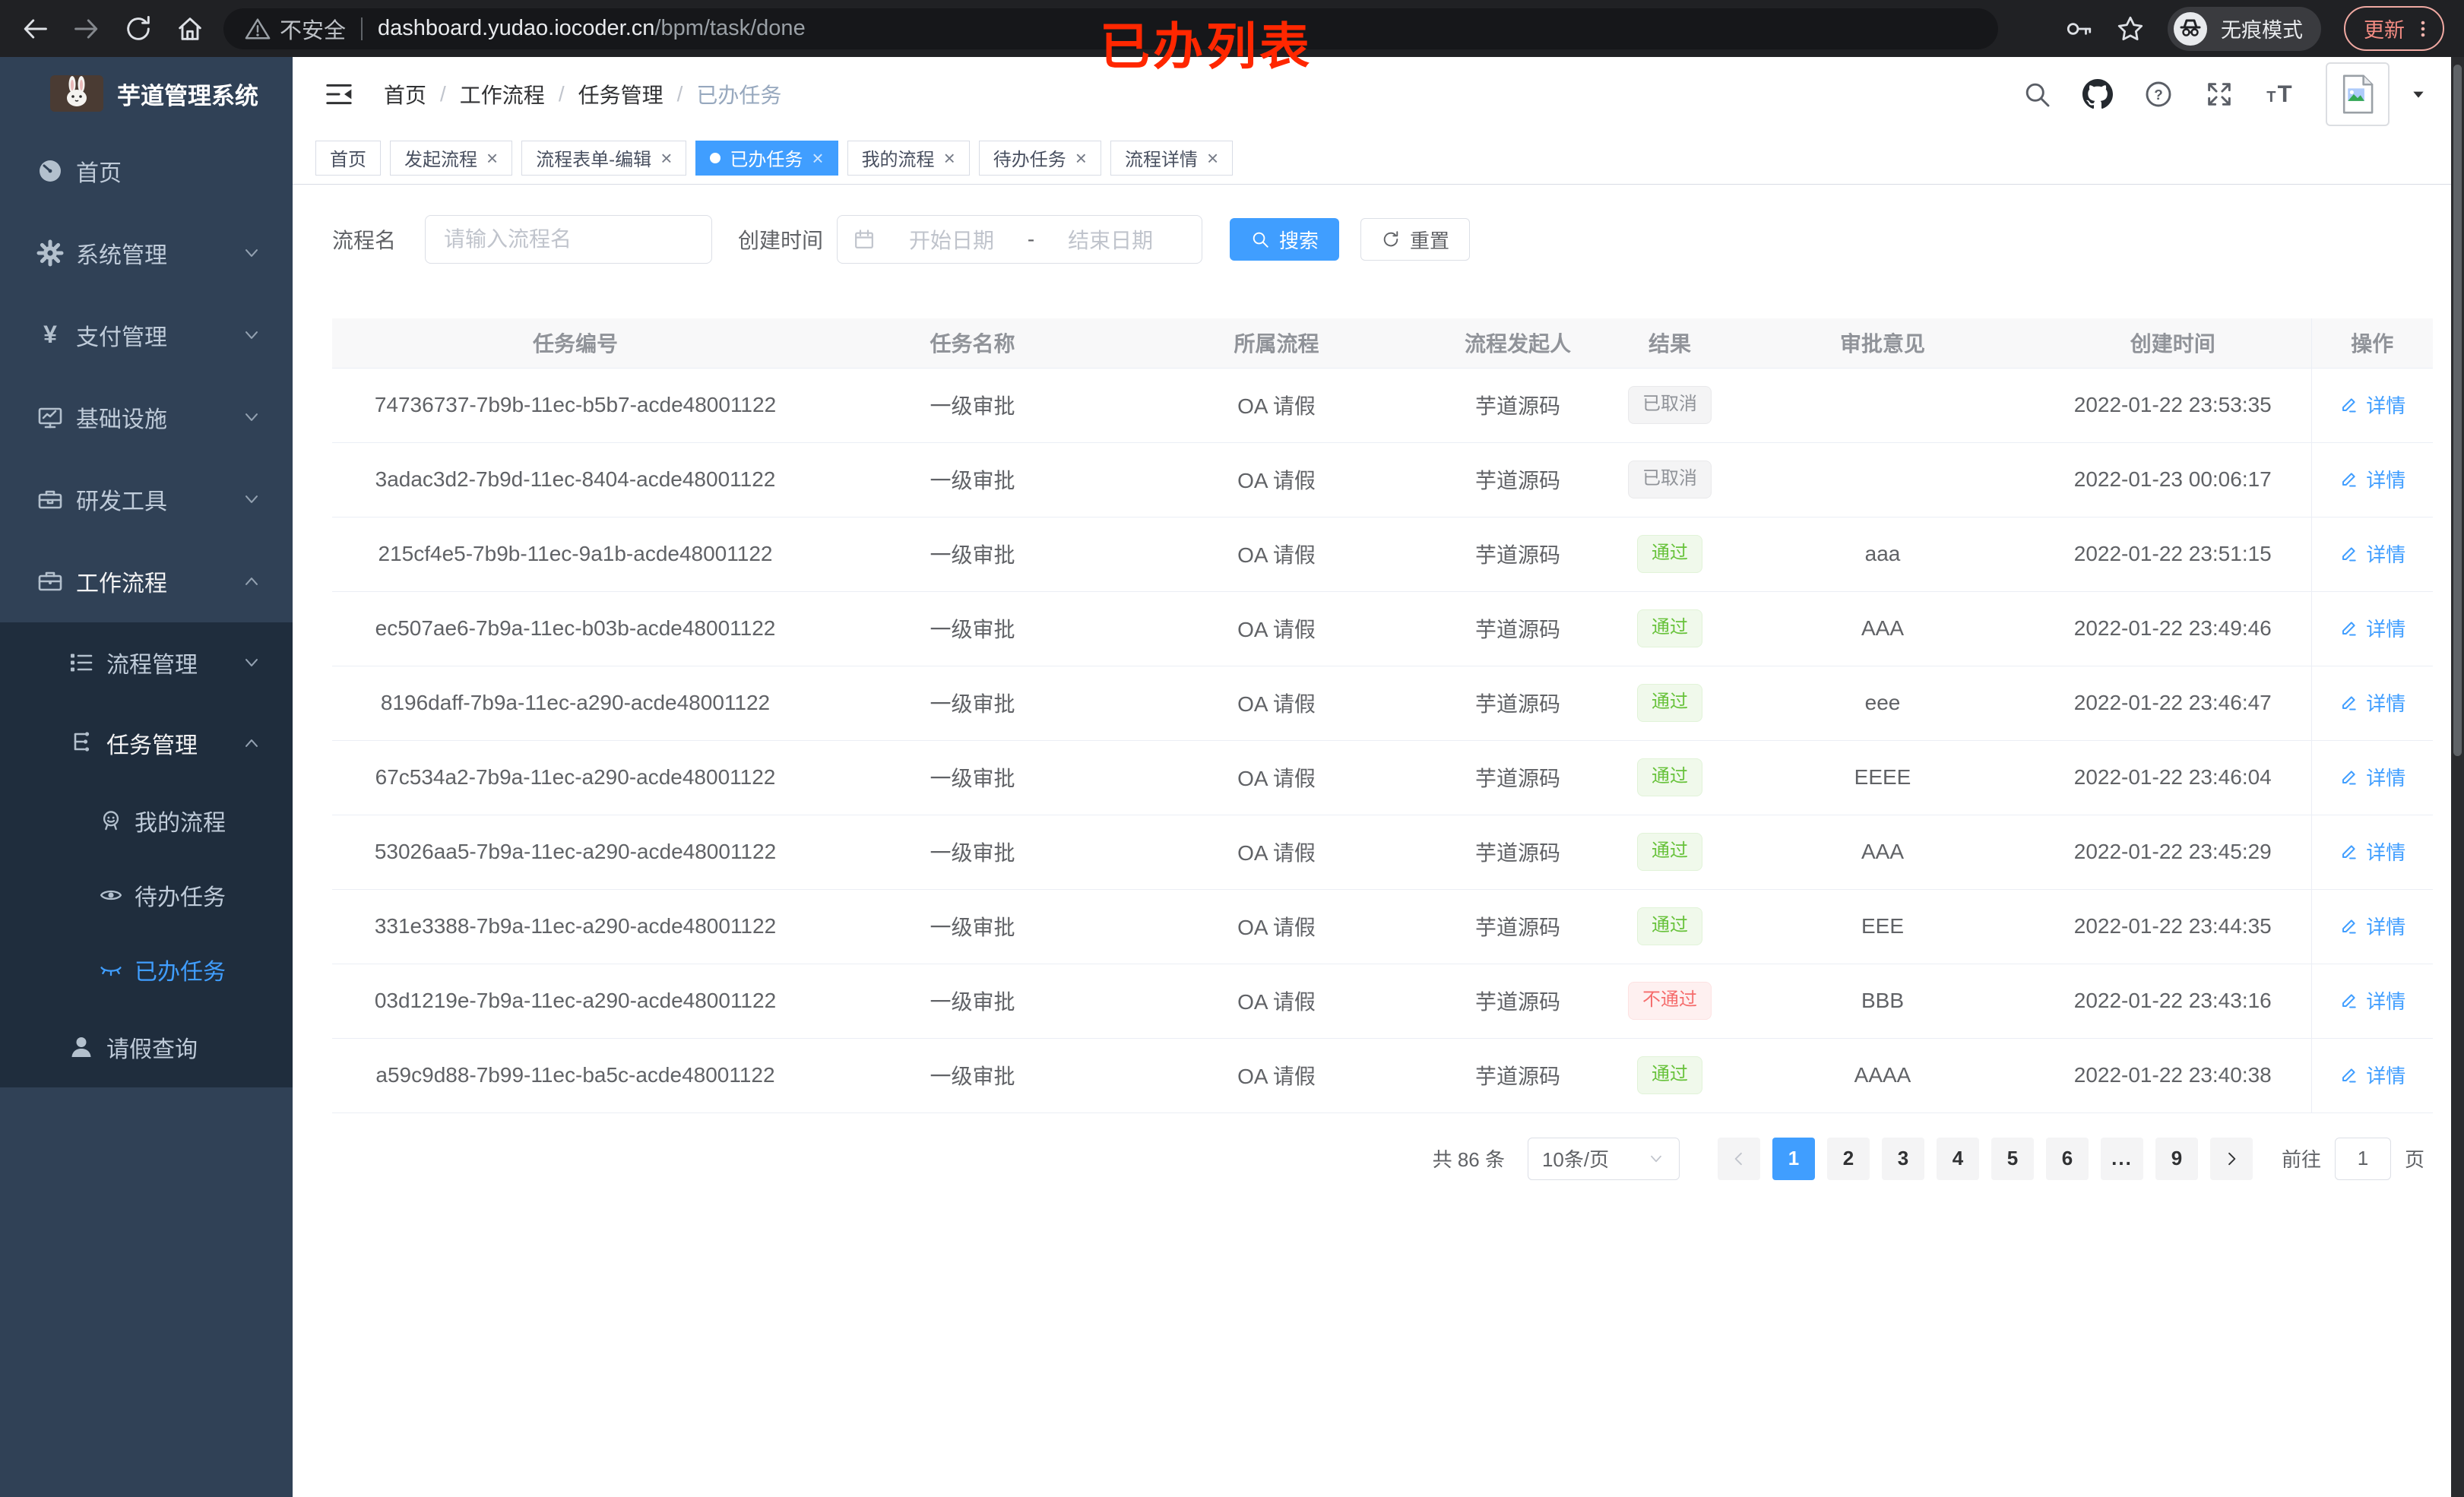 This screenshot has width=2464, height=1497. What do you see at coordinates (2037, 94) in the screenshot?
I see `search-icon` at bounding box center [2037, 94].